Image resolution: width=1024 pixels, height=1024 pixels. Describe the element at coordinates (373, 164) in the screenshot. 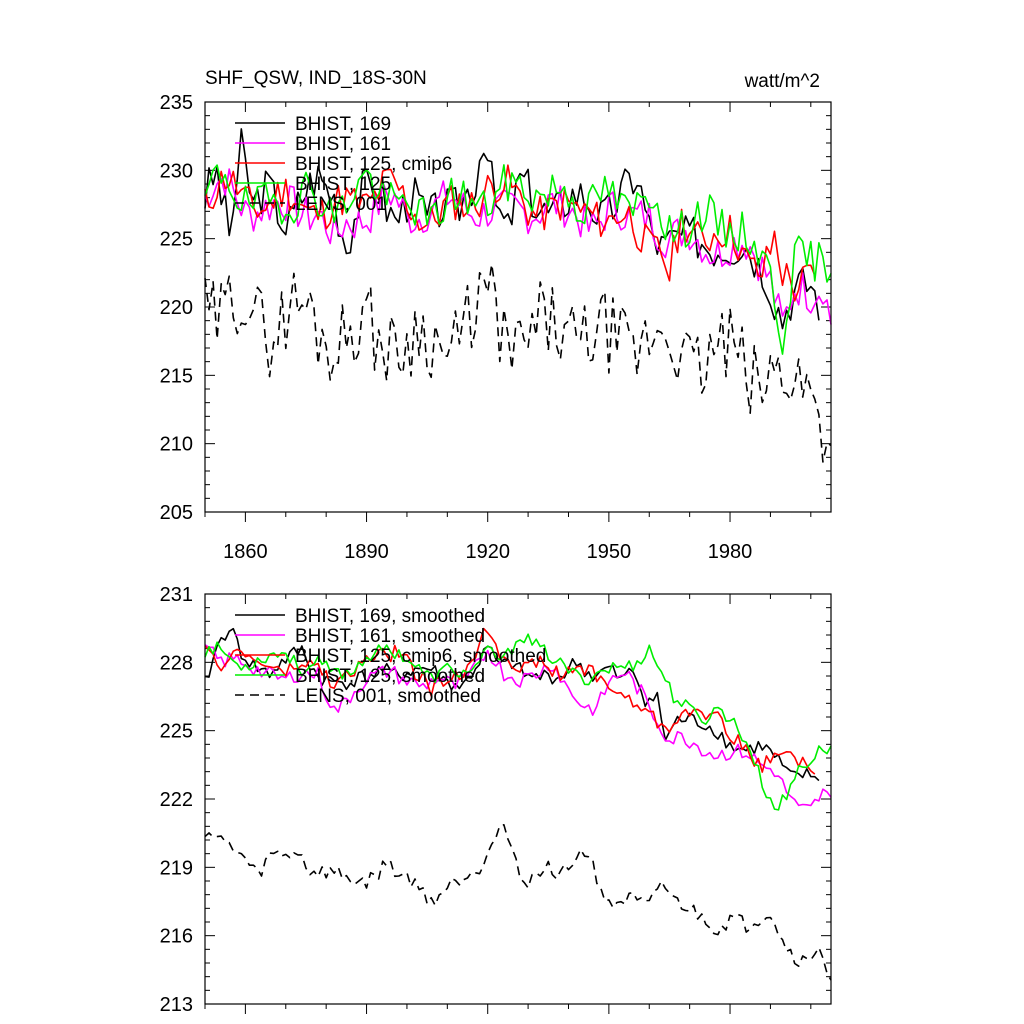

I see `legend-label: BHIST, 125, cmip6` at that location.